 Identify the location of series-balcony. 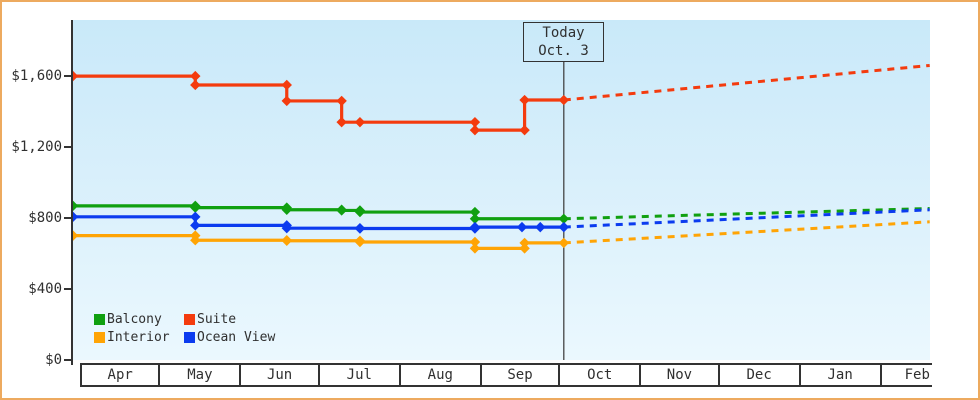
(501, 212).